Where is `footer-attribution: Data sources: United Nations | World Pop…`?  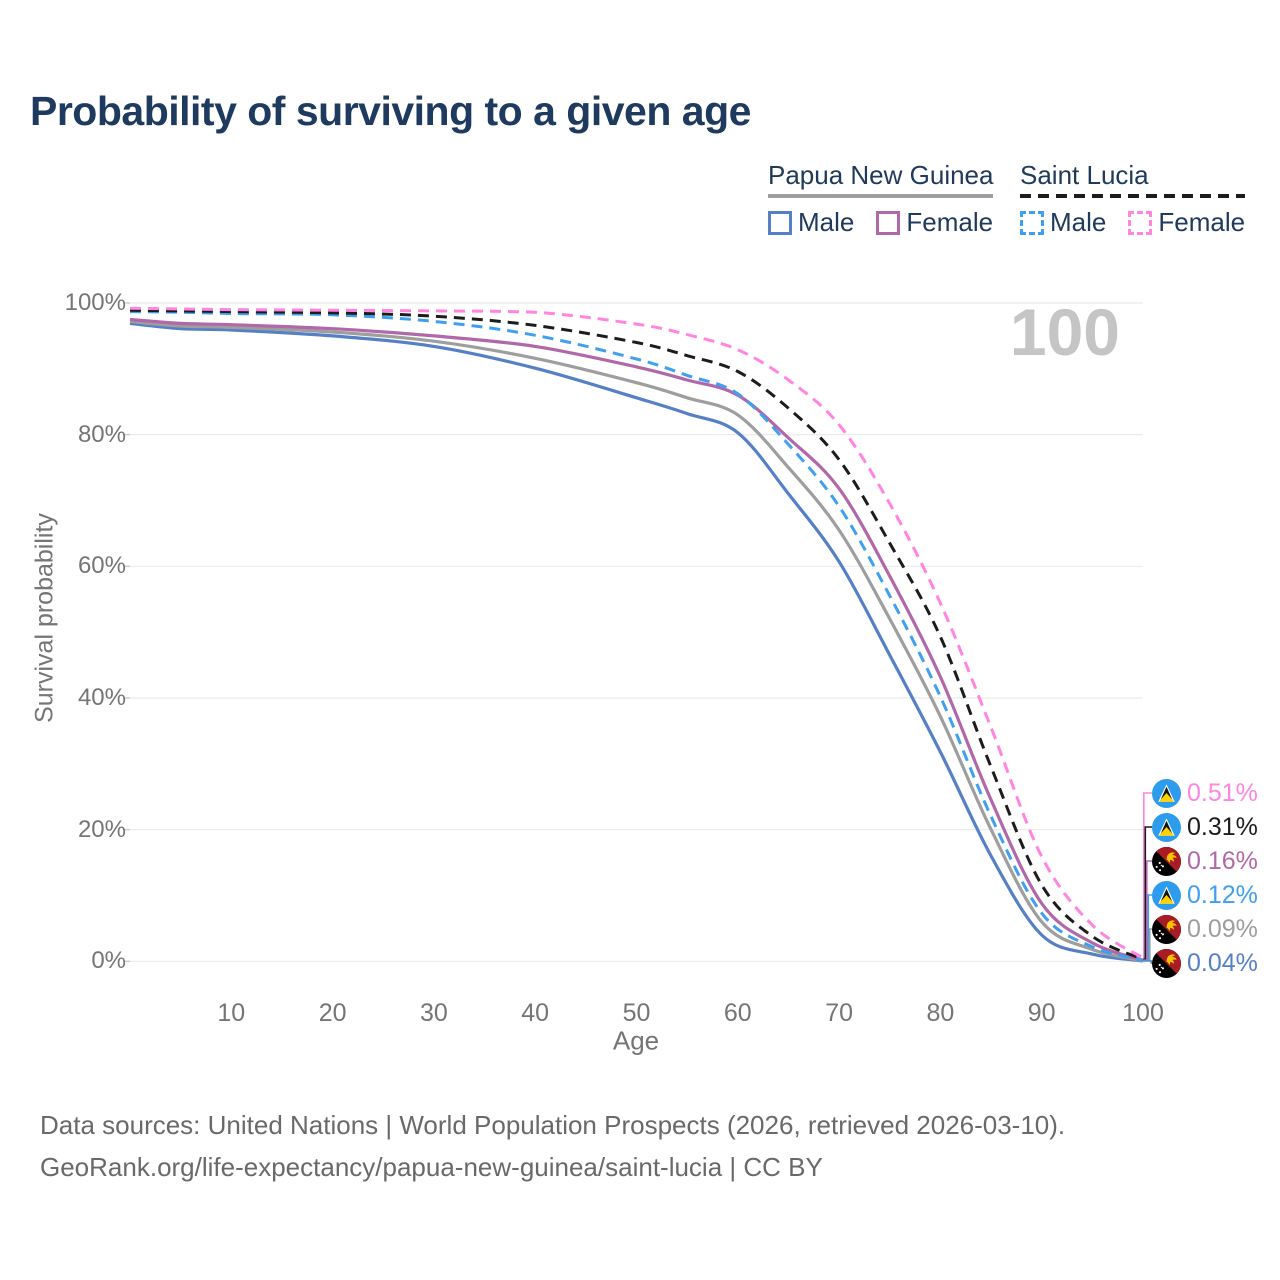 footer-attribution: Data sources: United Nations | World Pop… is located at coordinates (552, 1146).